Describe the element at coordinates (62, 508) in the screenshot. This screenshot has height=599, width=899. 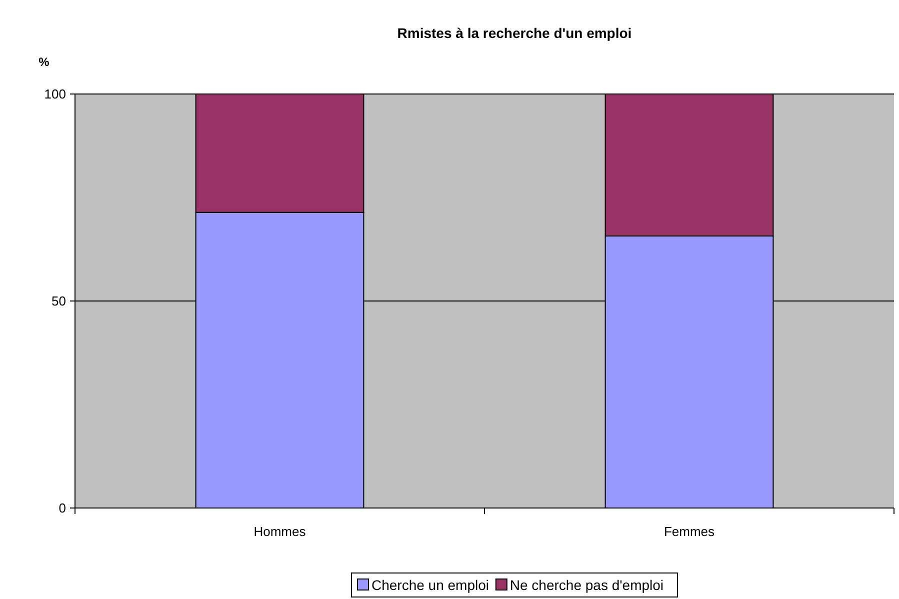
I see `y-tick-label: 0` at that location.